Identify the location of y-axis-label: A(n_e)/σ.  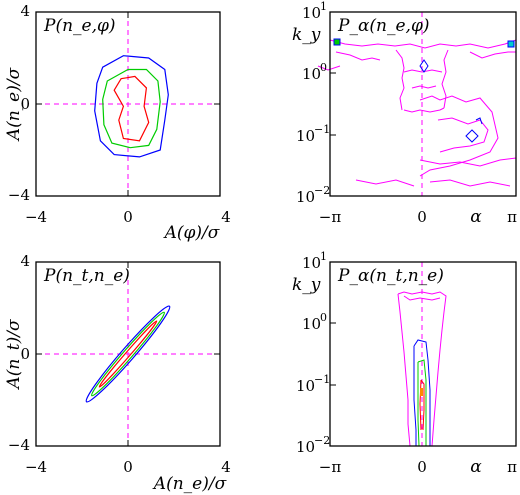
(14, 104).